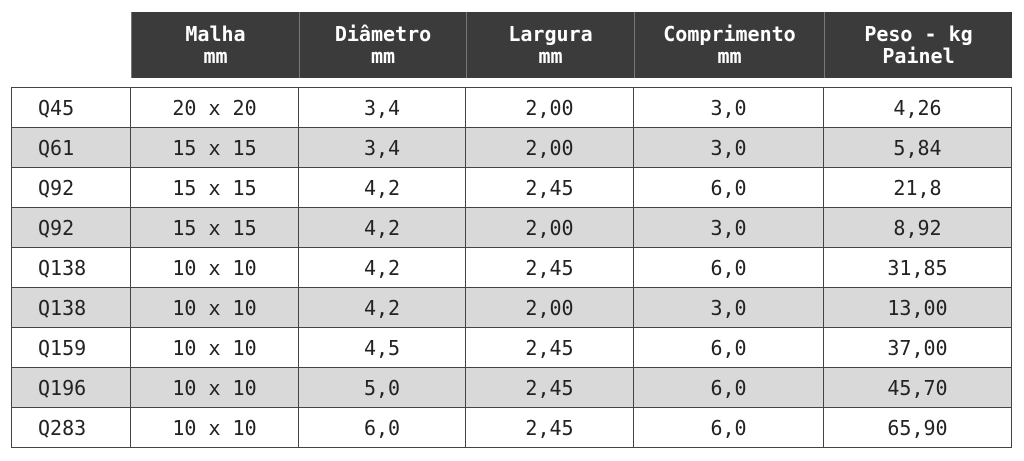 The image size is (1024, 461). What do you see at coordinates (382, 387) in the screenshot?
I see `table-cell: 5,0` at bounding box center [382, 387].